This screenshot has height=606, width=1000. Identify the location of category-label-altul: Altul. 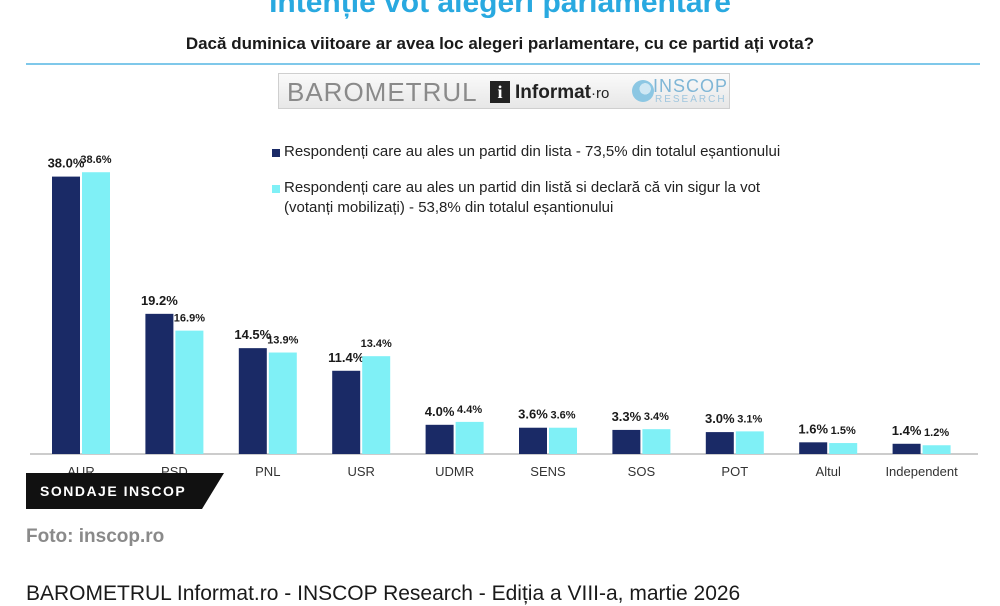
(828, 471).